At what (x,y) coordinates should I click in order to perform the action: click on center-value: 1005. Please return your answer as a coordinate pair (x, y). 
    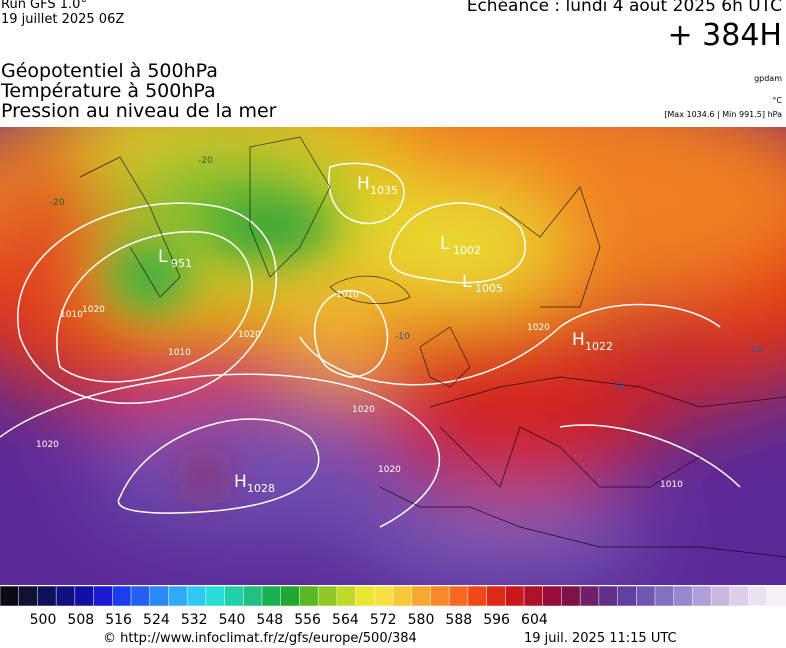
    Looking at the image, I should click on (489, 288).